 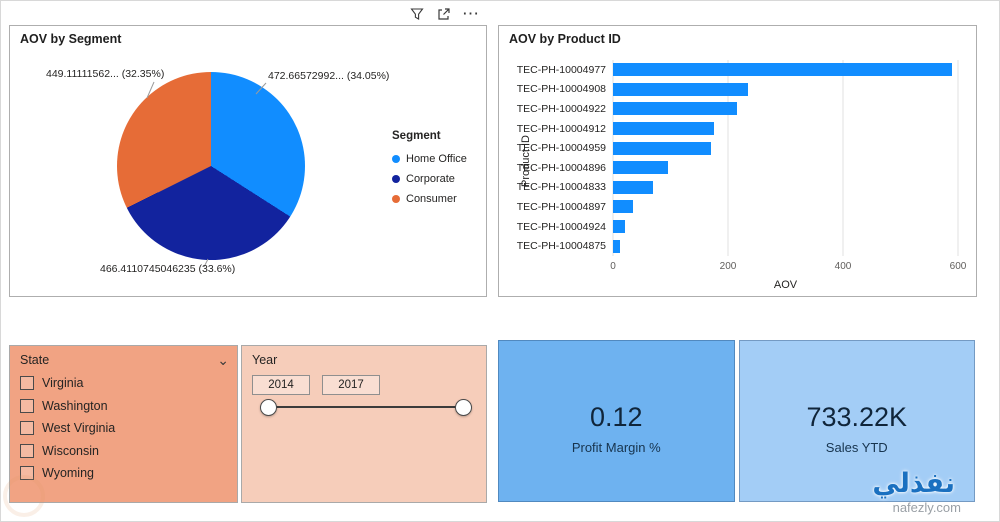 What do you see at coordinates (128, 428) in the screenshot?
I see `state-option: West Virginia` at bounding box center [128, 428].